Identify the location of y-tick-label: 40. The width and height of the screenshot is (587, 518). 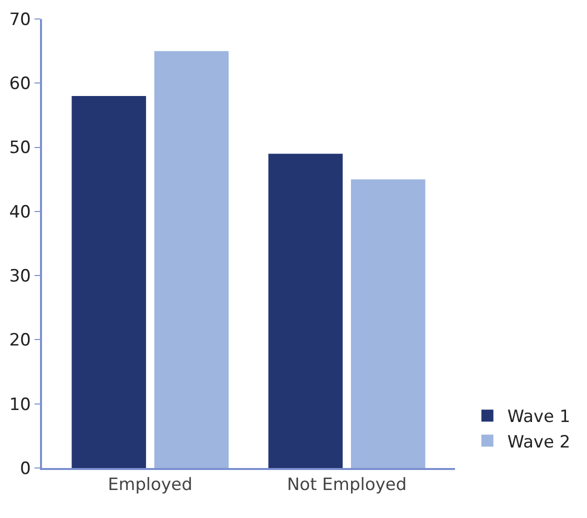
(20, 212).